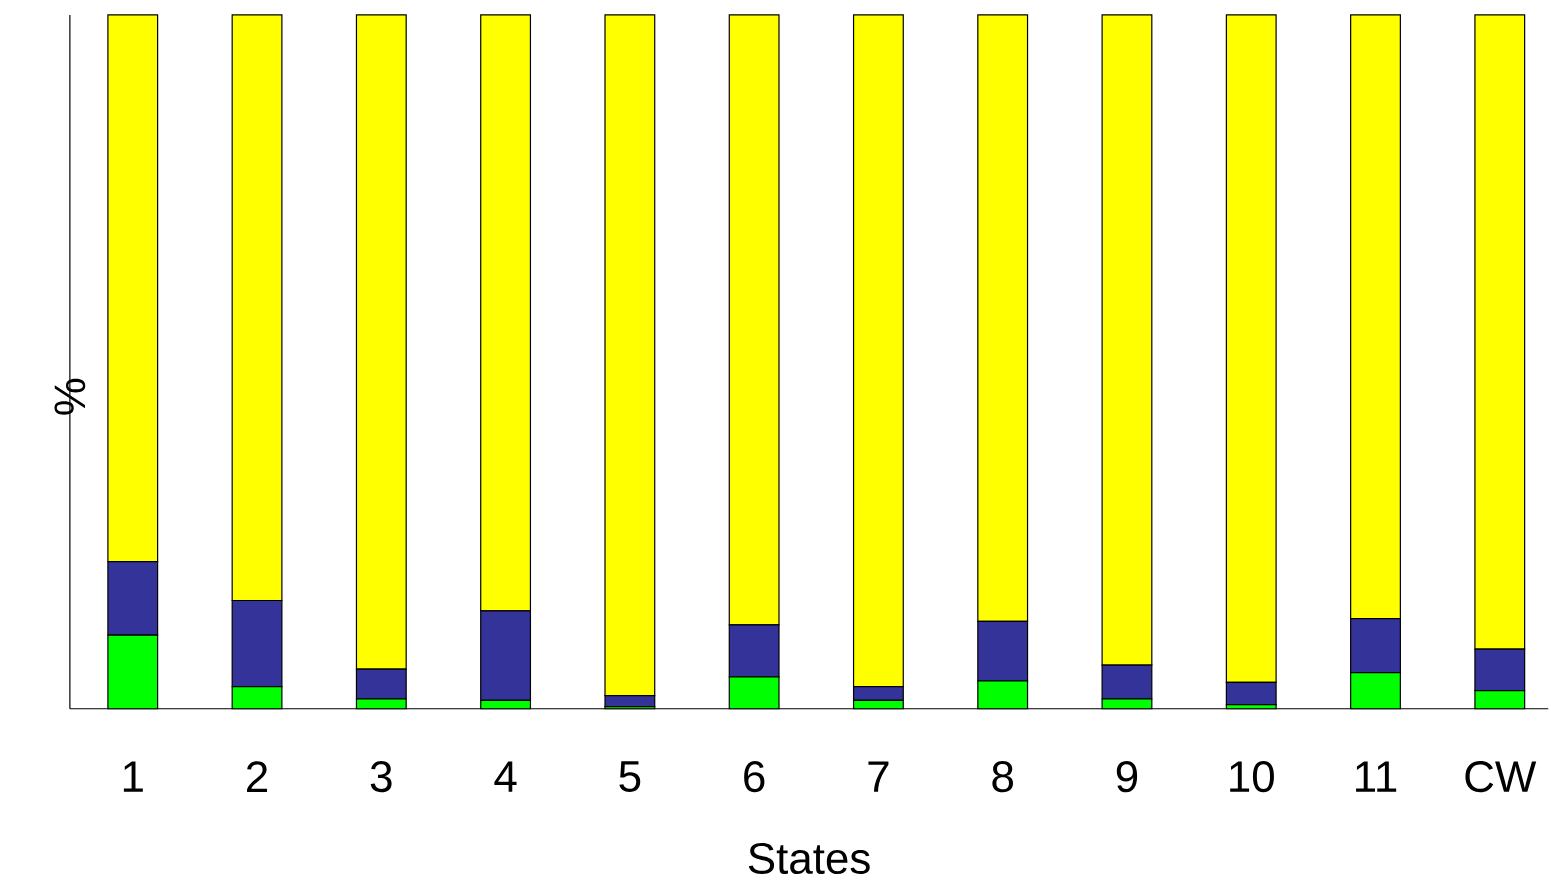 This screenshot has height=889, width=1551. I want to click on x-tick-label: 9, so click(1127, 777).